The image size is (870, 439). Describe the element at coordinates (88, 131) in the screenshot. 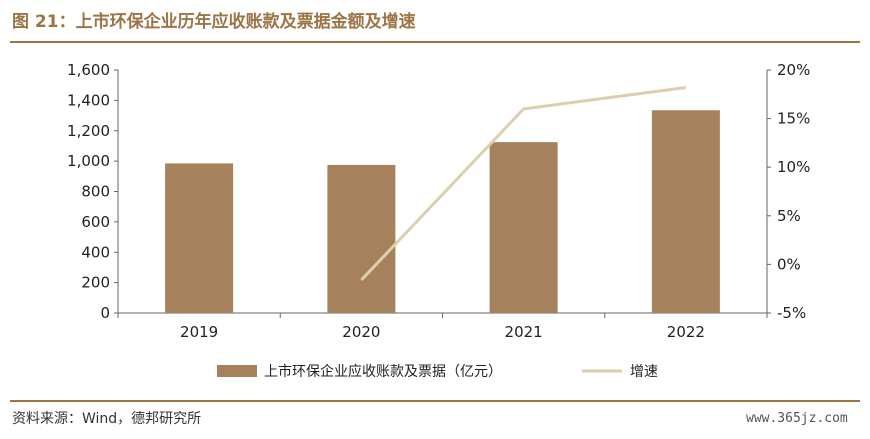

I see `left-tick-label: 1,200` at that location.